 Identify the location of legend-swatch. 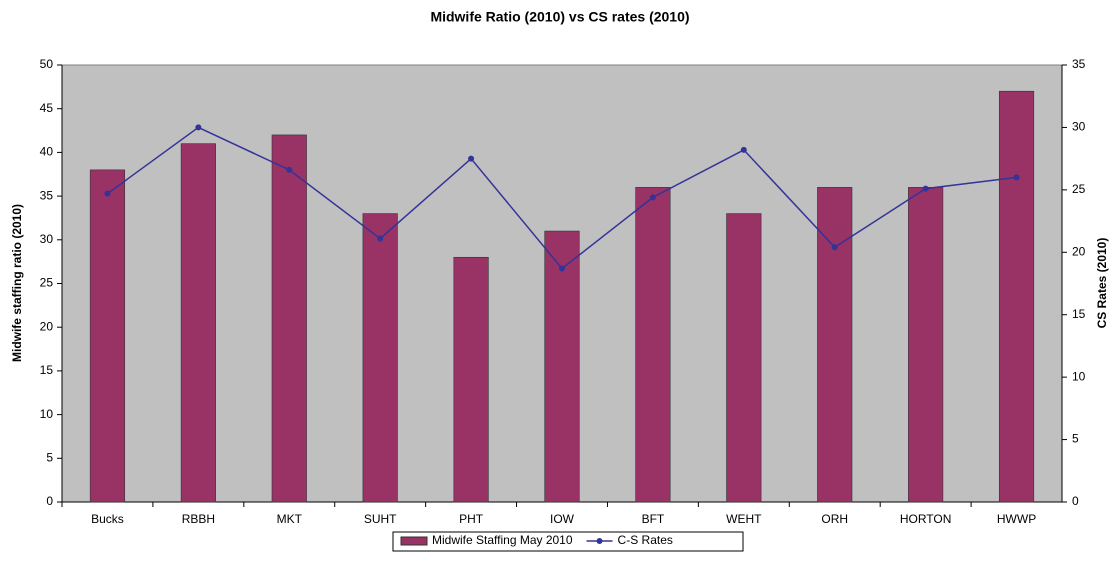
(414, 541).